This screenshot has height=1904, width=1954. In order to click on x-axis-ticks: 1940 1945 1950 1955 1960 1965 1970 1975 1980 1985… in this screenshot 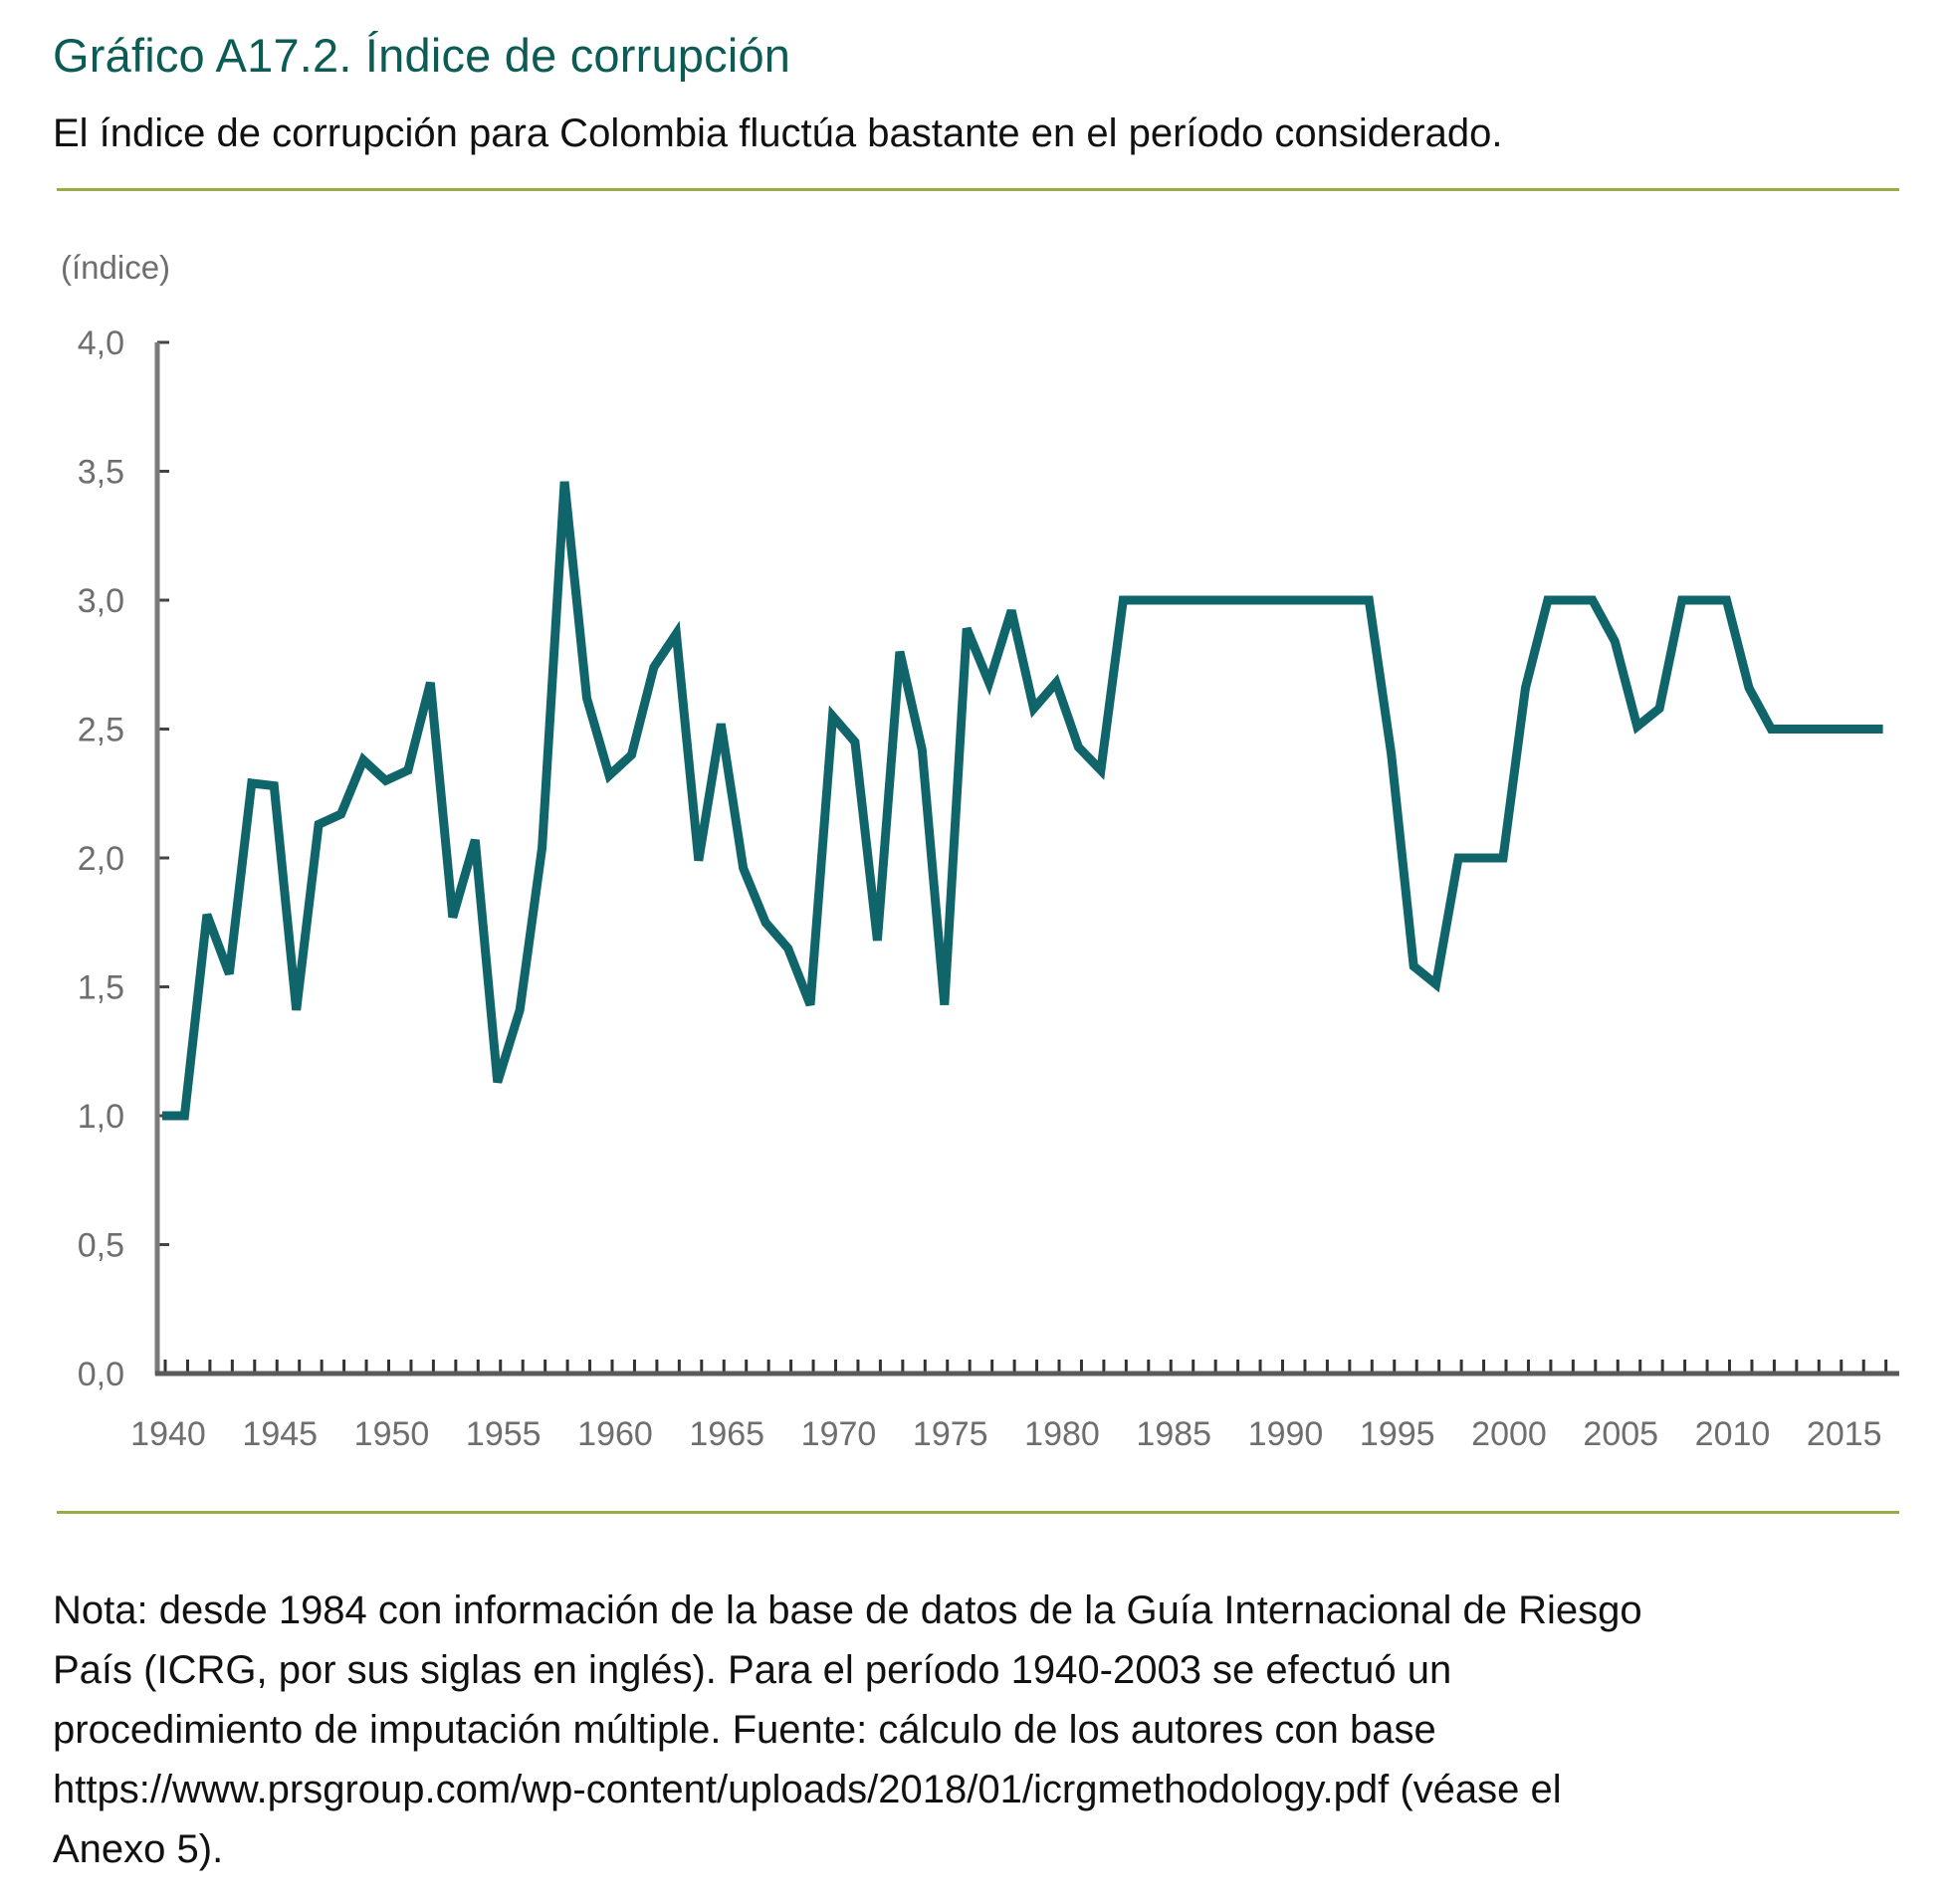, I will do `click(1009, 1406)`.